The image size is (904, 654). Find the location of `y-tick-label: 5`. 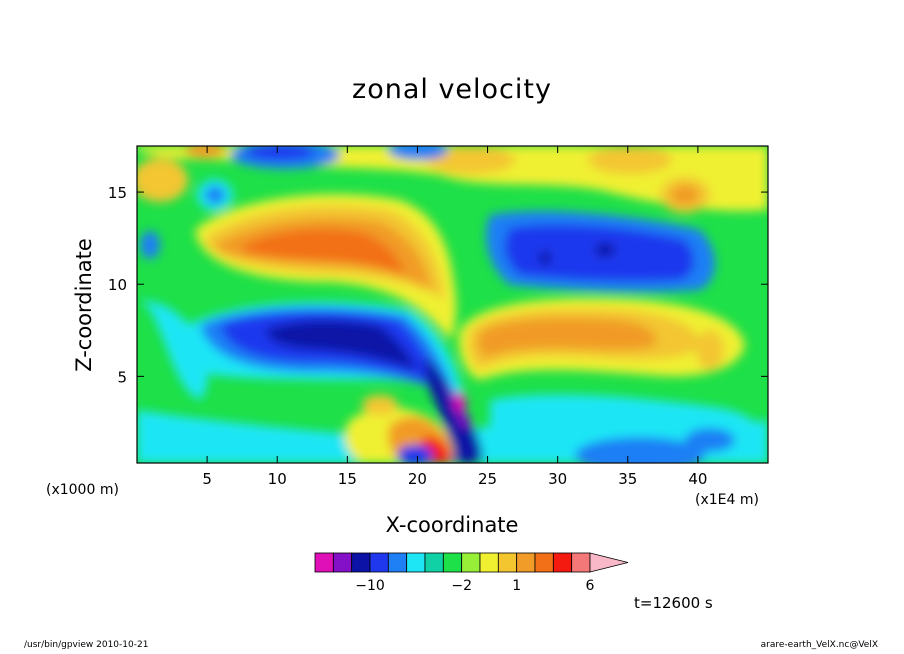

y-tick-label: 5 is located at coordinates (122, 377).